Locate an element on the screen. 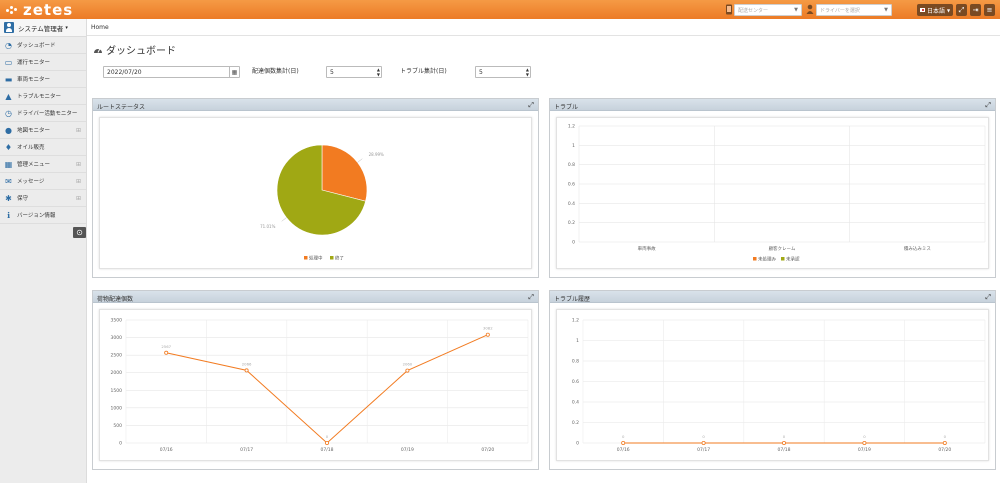 The image size is (1000, 483). y-tick-label: 0.8 is located at coordinates (575, 362).